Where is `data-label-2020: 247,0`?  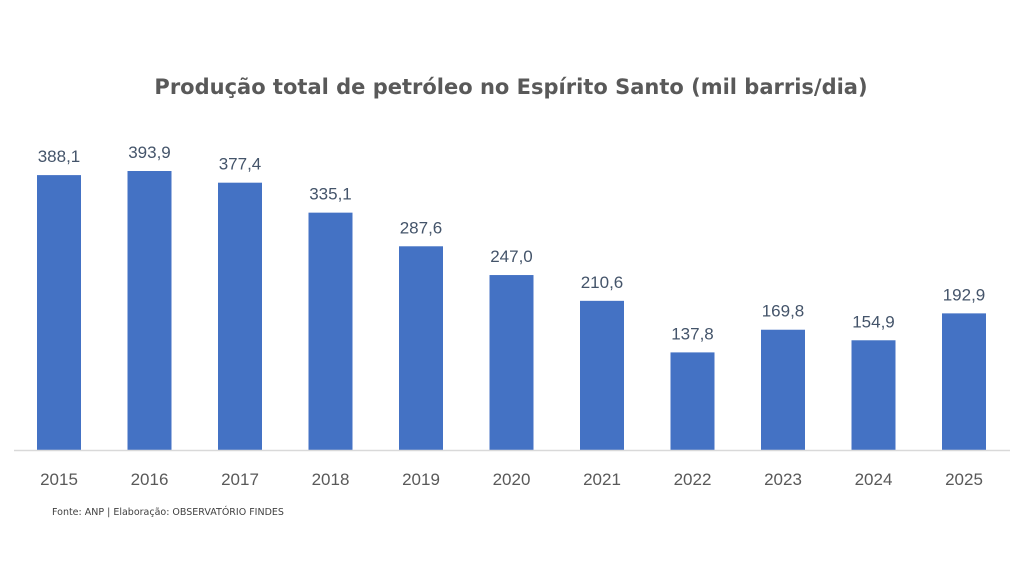
data-label-2020: 247,0 is located at coordinates (511, 256).